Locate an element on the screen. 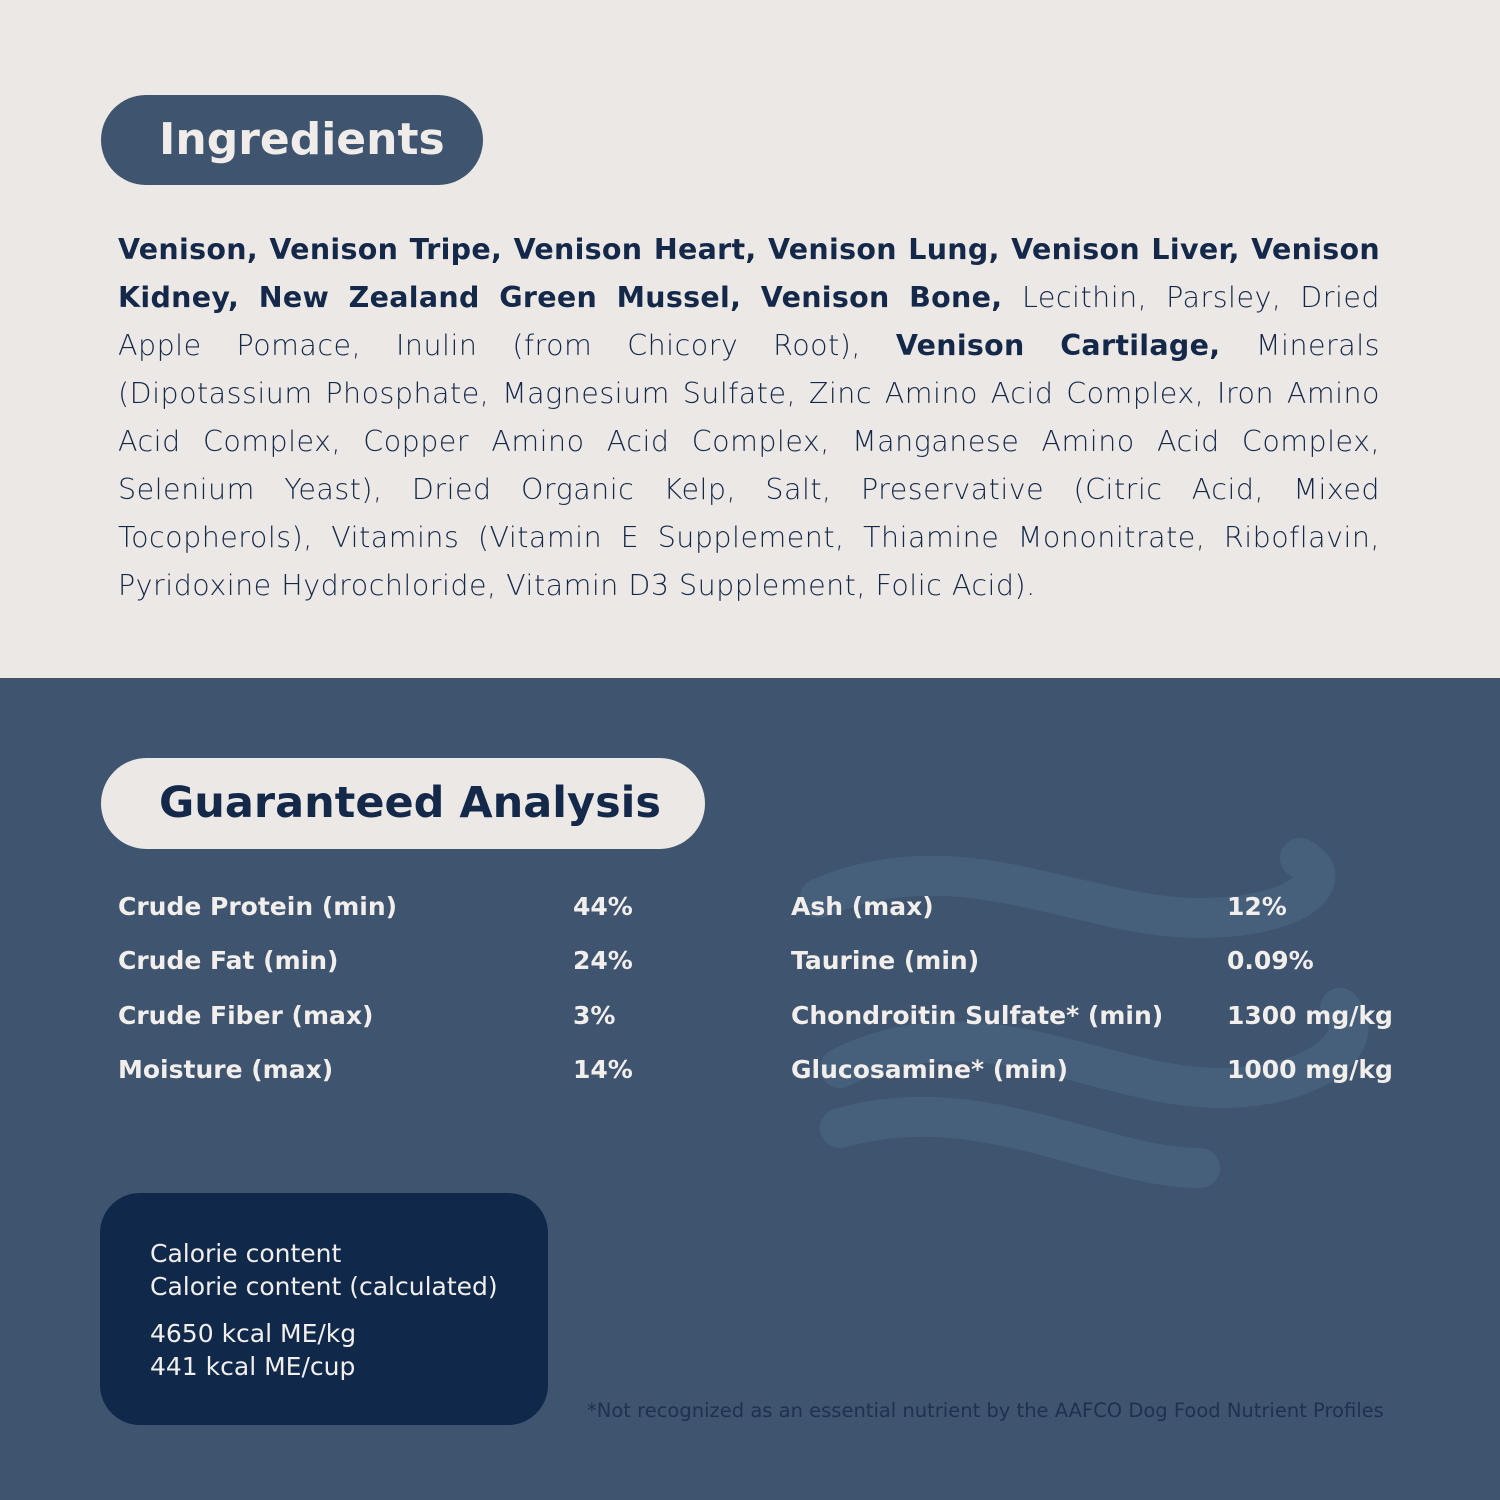 The image size is (1500, 1500). ingredients-heading: Ingredients is located at coordinates (292, 140).